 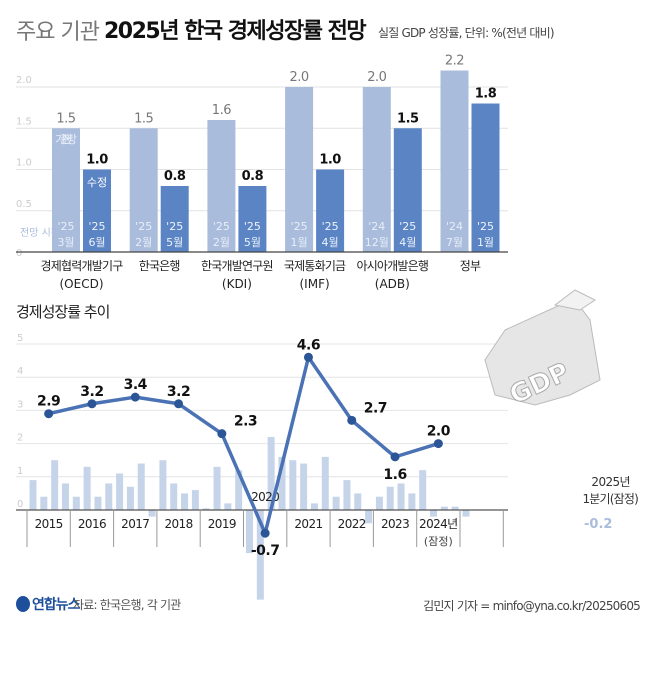 What do you see at coordinates (96, 242) in the screenshot?
I see `revised-date-label: 6월` at bounding box center [96, 242].